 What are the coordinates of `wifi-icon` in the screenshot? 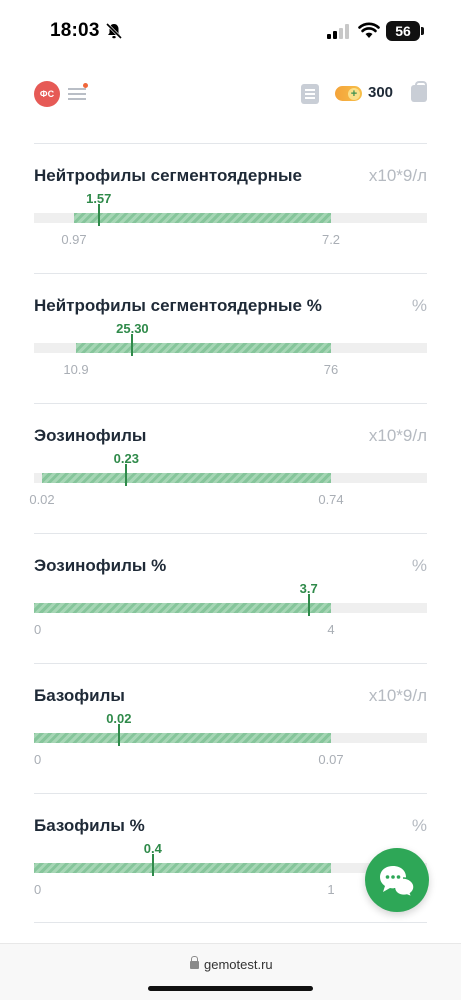 It's located at (369, 30).